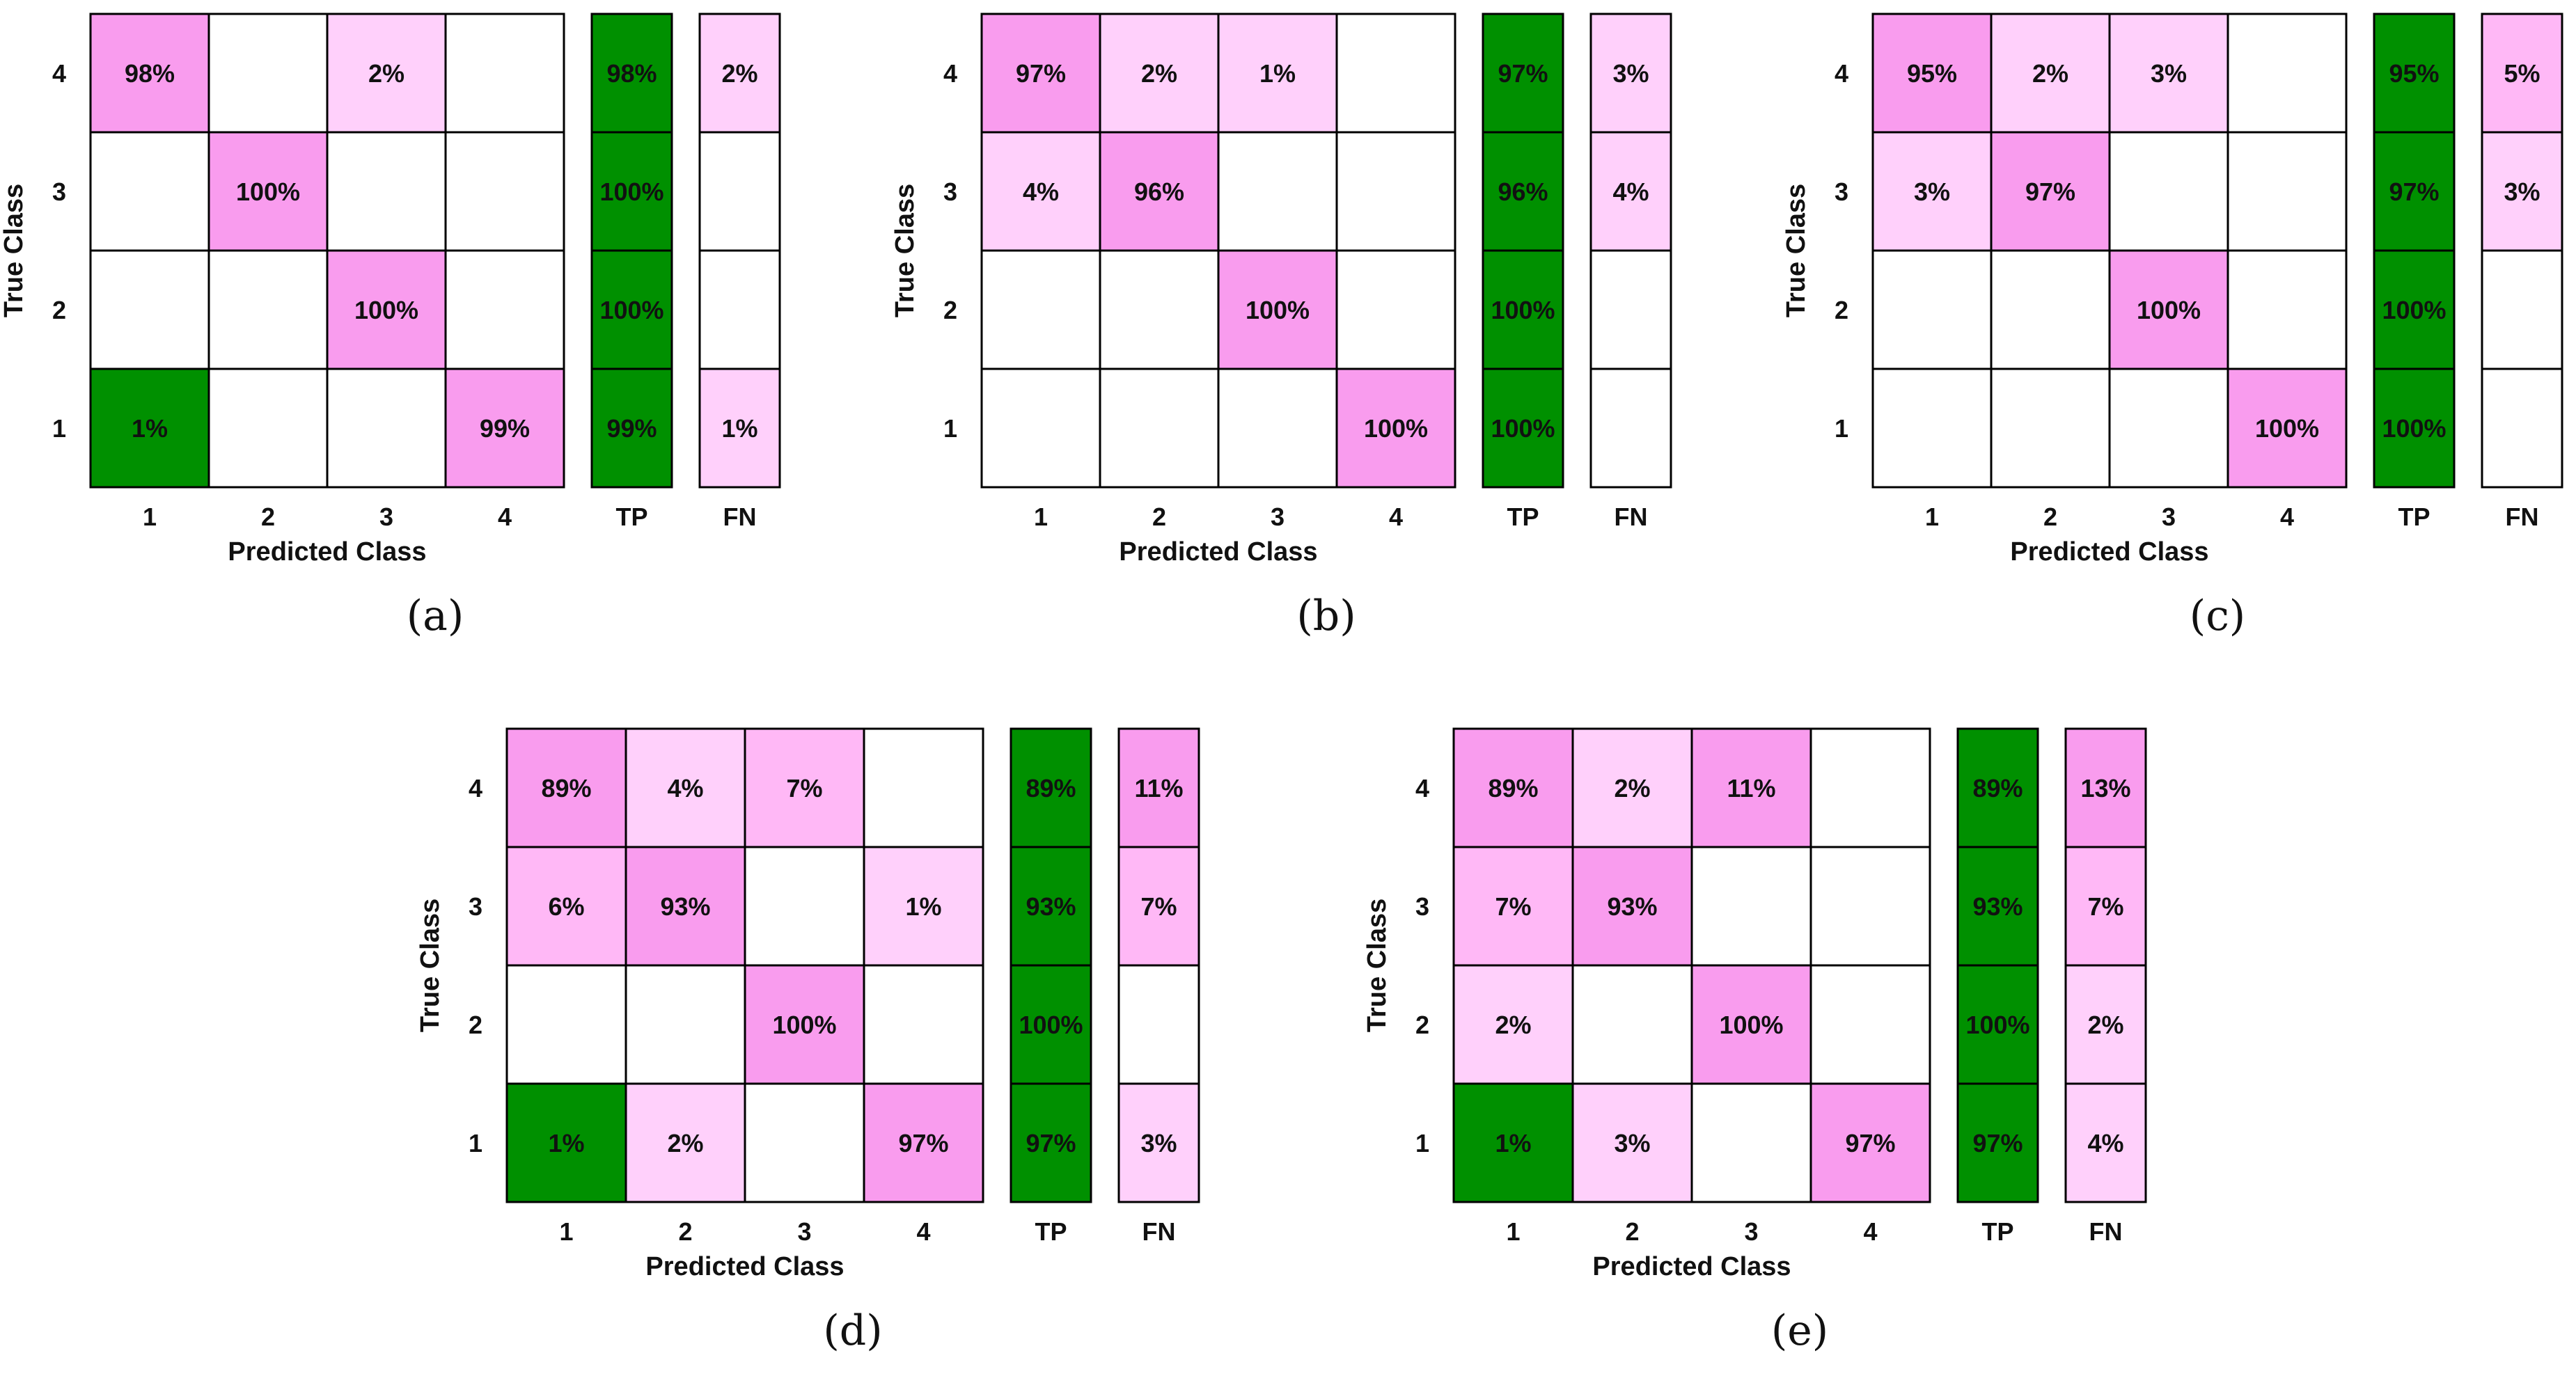 Image resolution: width=2576 pixels, height=1376 pixels. I want to click on panel-a-fn-r2, so click(739, 309).